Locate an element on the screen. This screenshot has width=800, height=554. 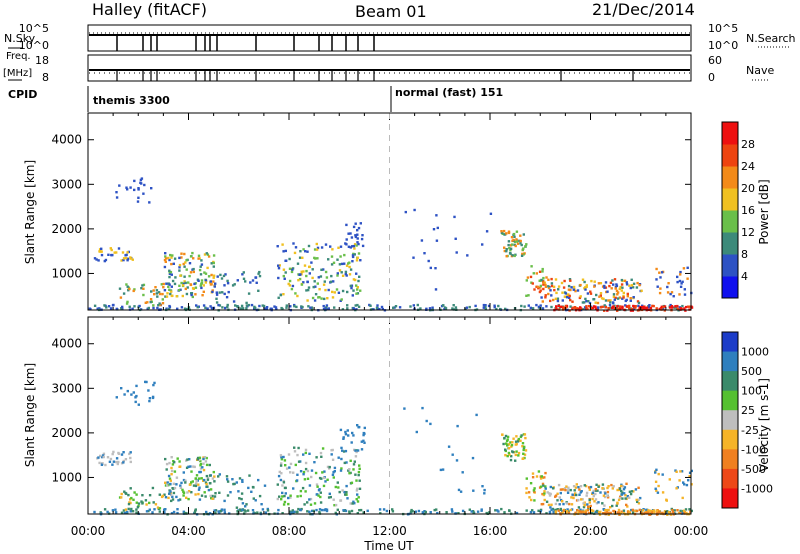
colorbar-tick-label: 16 is located at coordinates (748, 210).